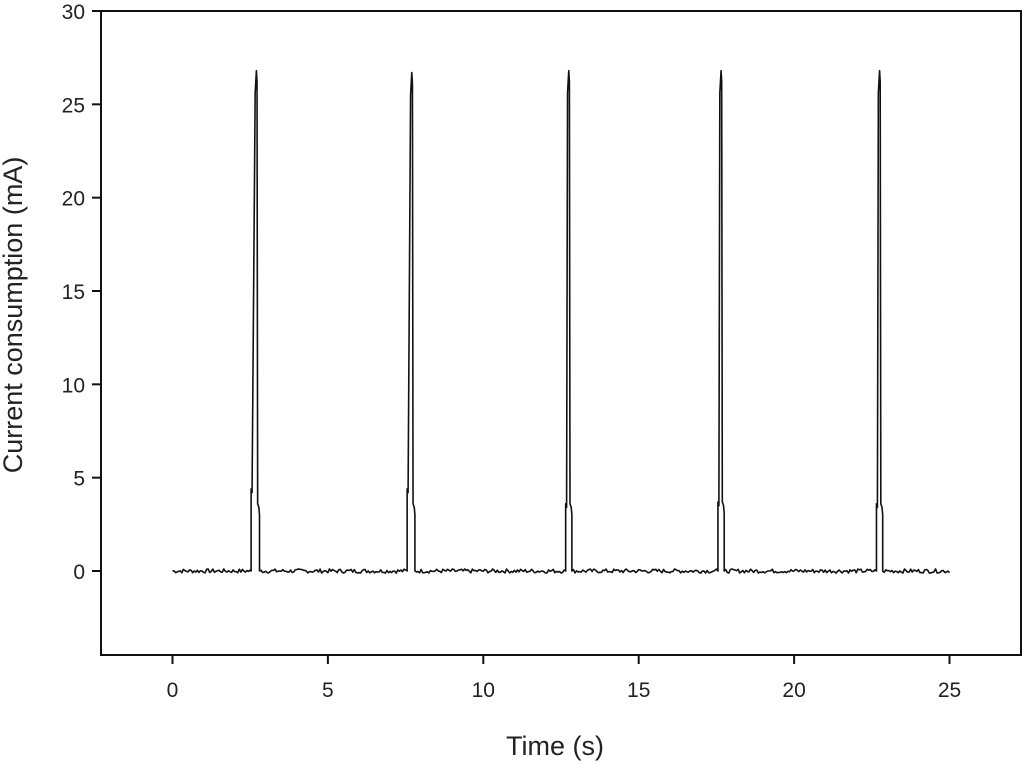 The image size is (1024, 765). I want to click on x-tick-label: 5, so click(328, 690).